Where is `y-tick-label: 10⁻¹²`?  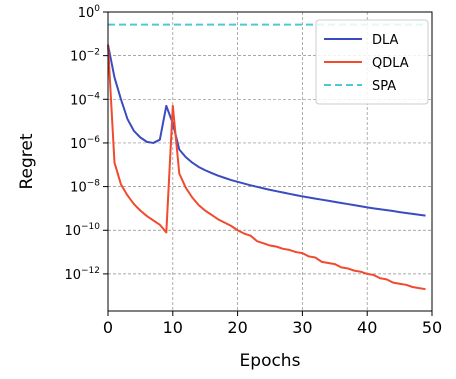 y-tick-label: 10⁻¹² is located at coordinates (82, 274).